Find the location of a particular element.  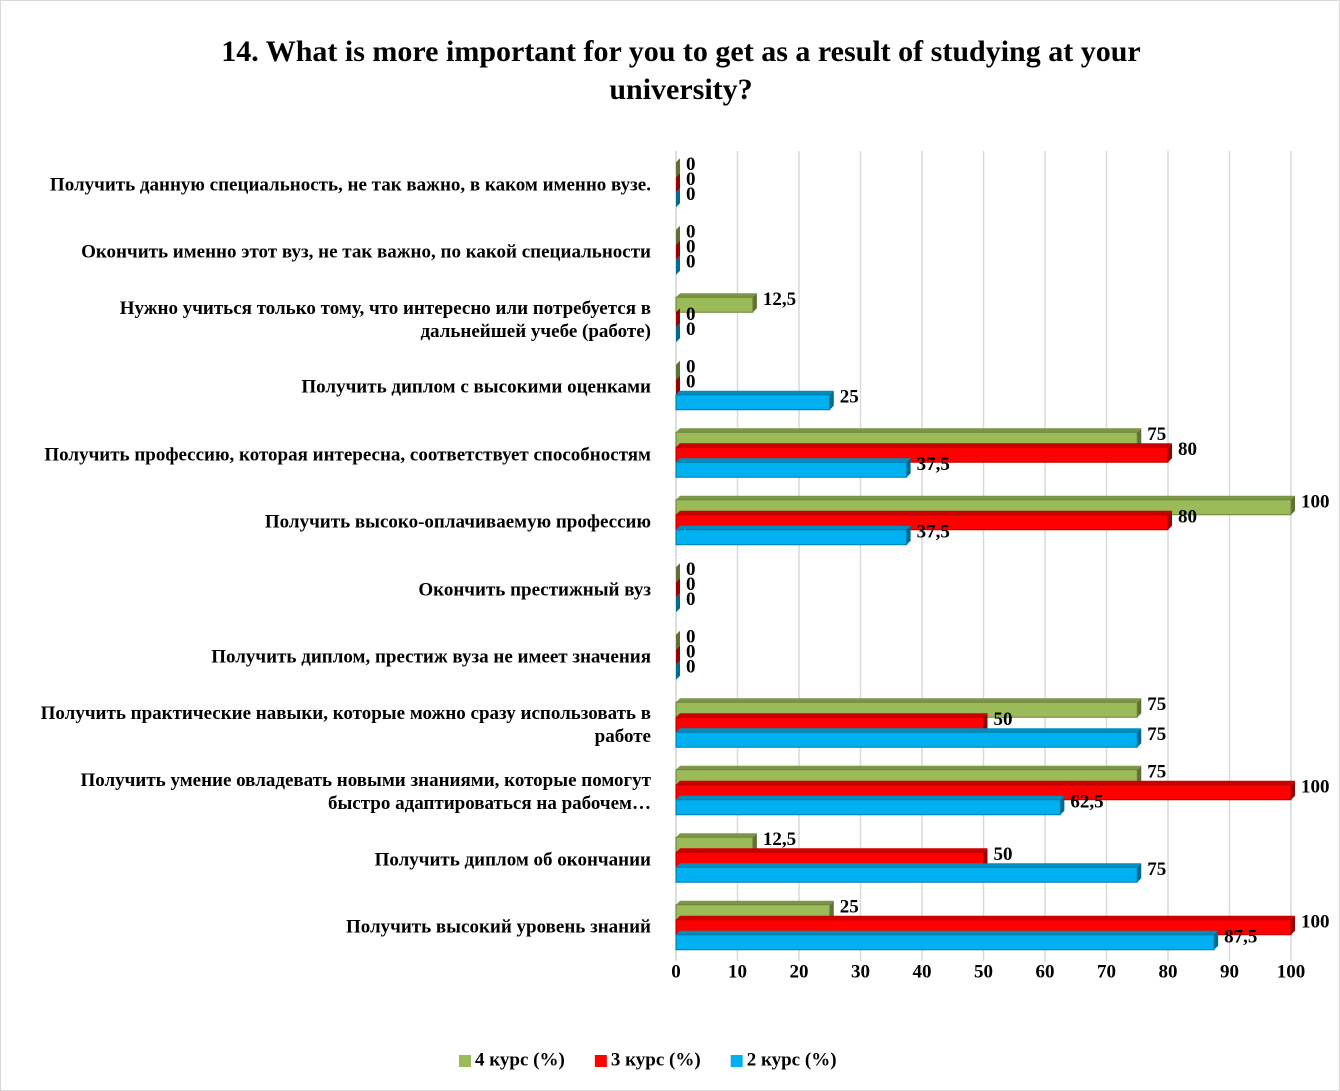

x-tick-label: 50 is located at coordinates (983, 971).